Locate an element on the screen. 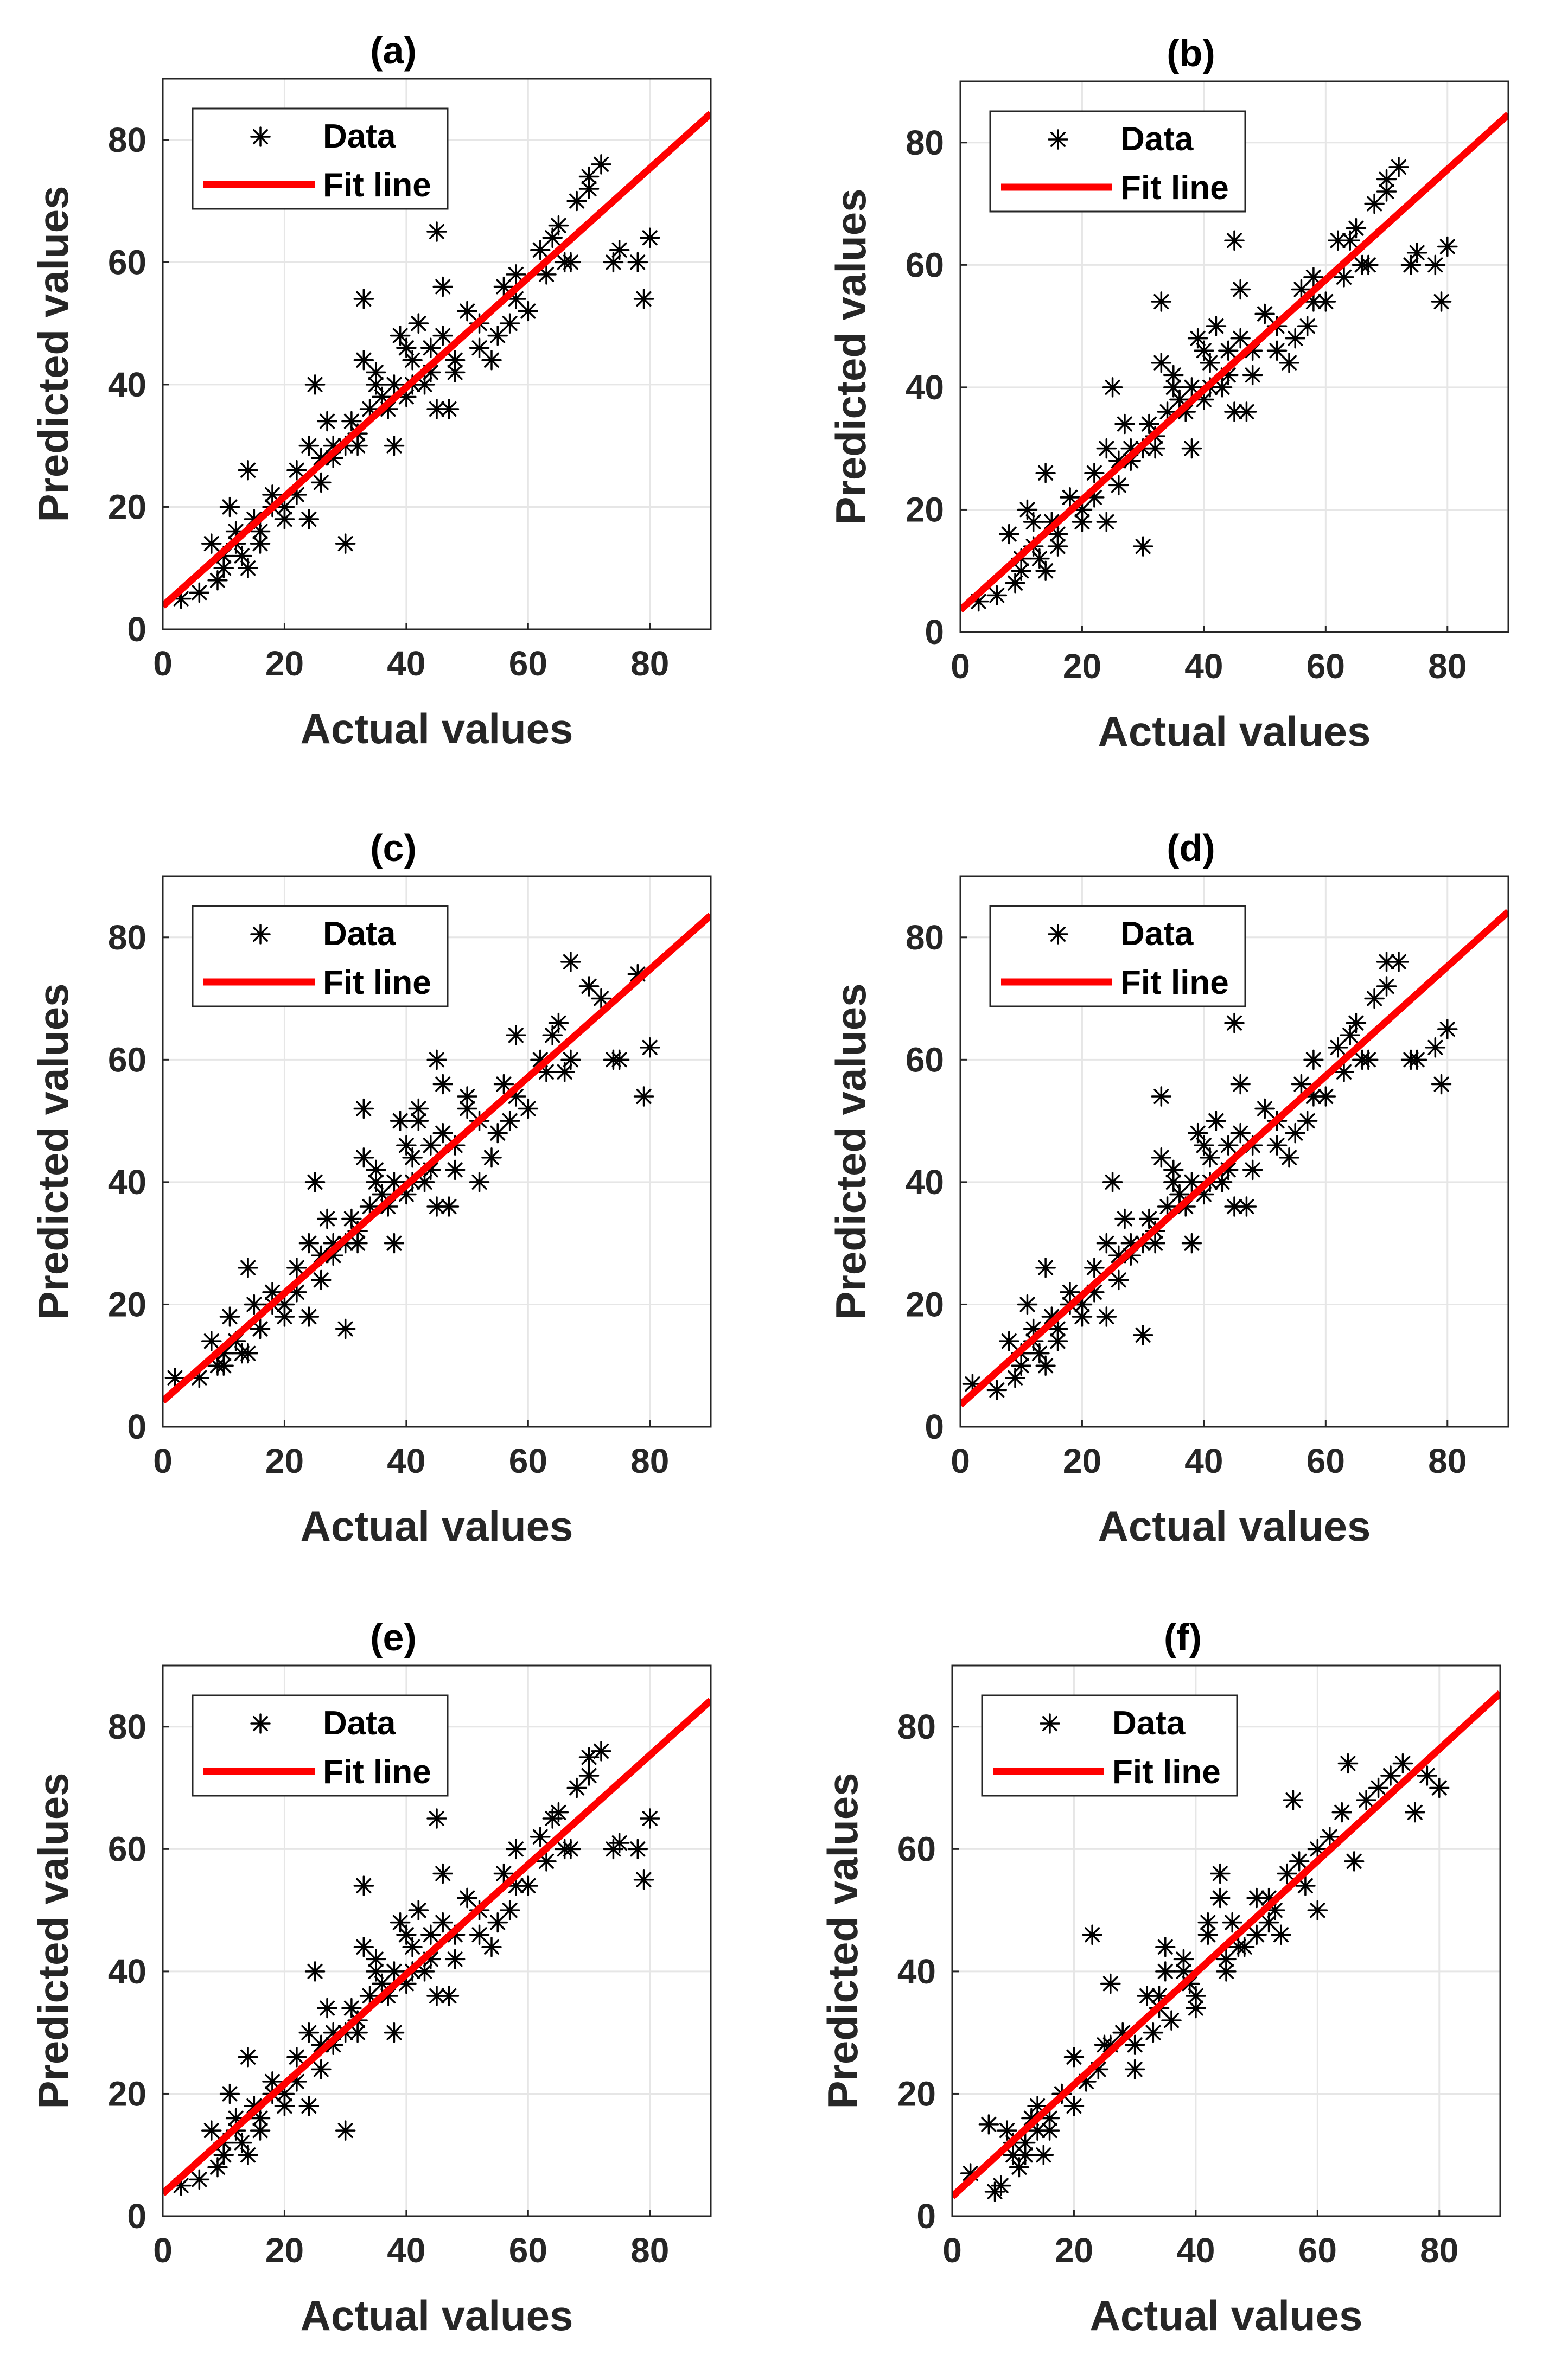 This screenshot has height=2380, width=1555. y-tick-label: 20 is located at coordinates (916, 2093).